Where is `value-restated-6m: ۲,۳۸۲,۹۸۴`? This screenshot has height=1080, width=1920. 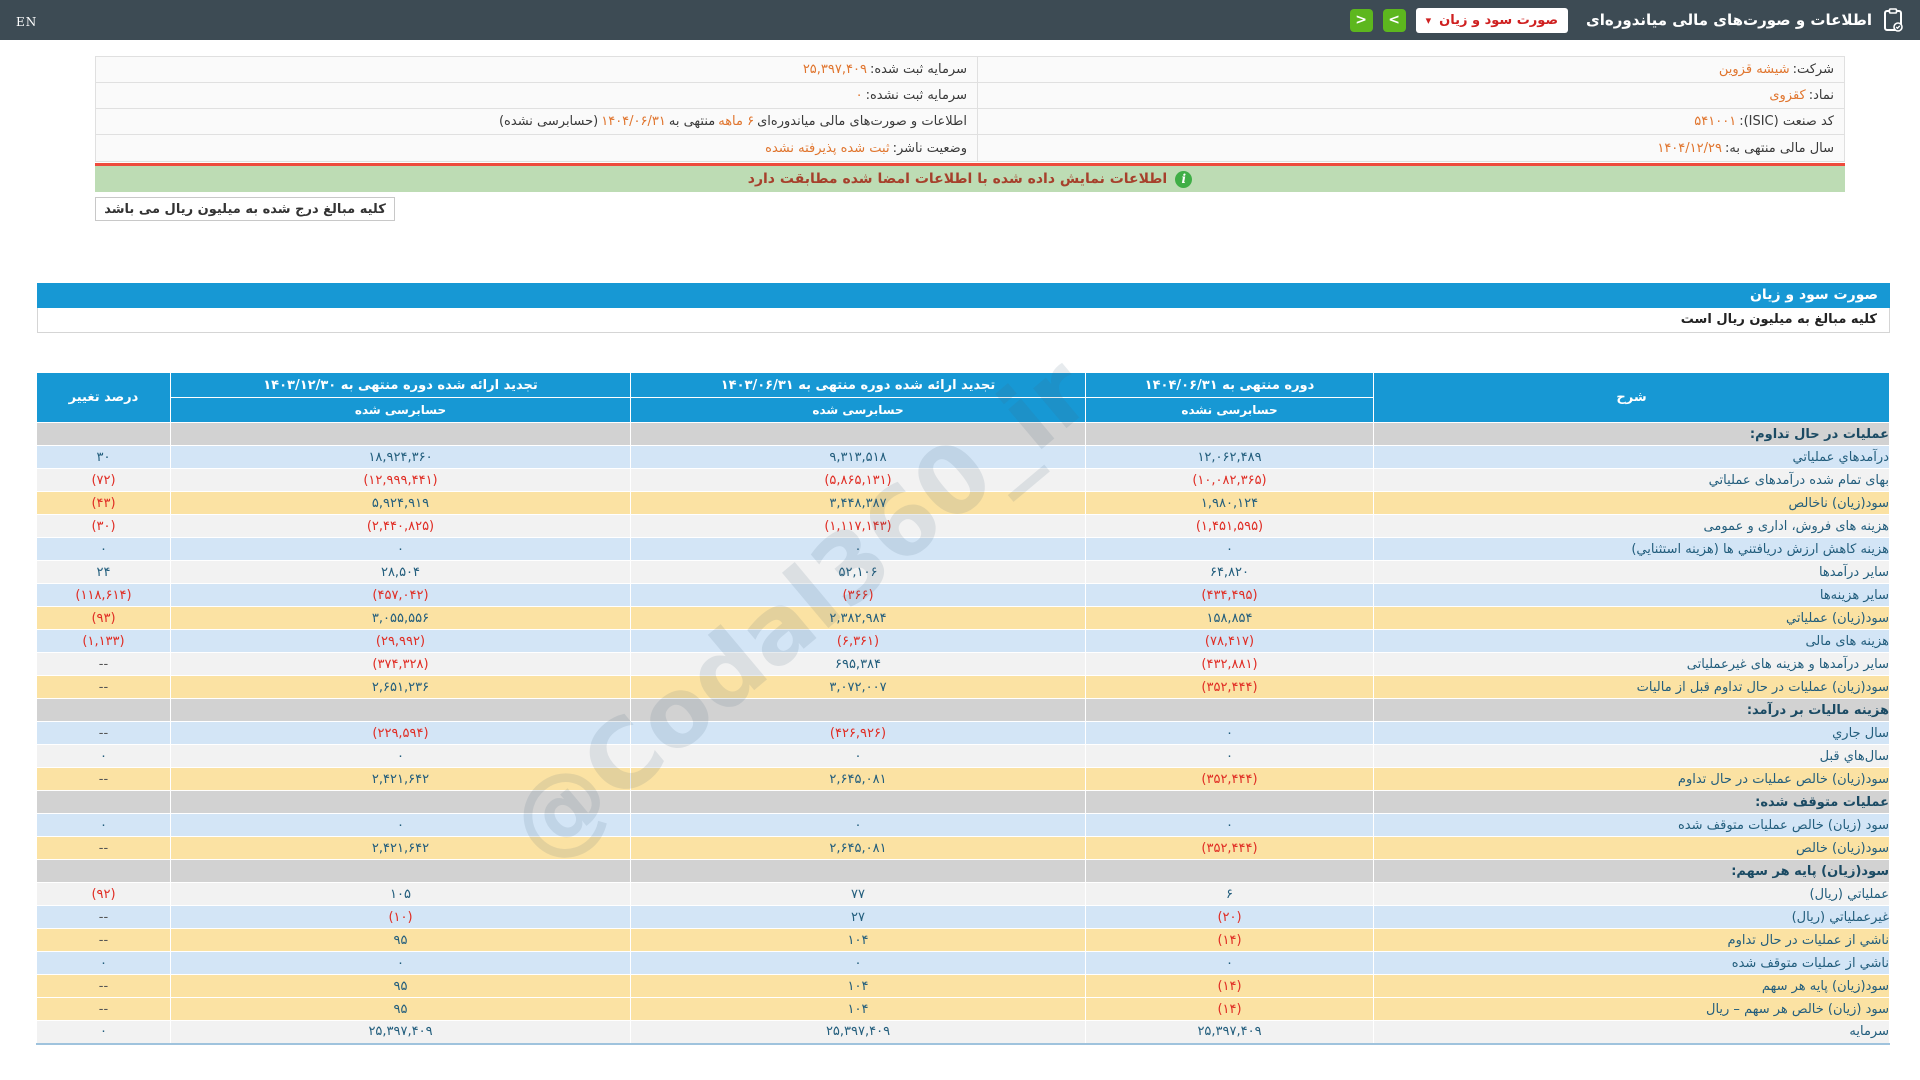
value-restated-6m: ۲,۳۸۲,۹۸۴ is located at coordinates (858, 618).